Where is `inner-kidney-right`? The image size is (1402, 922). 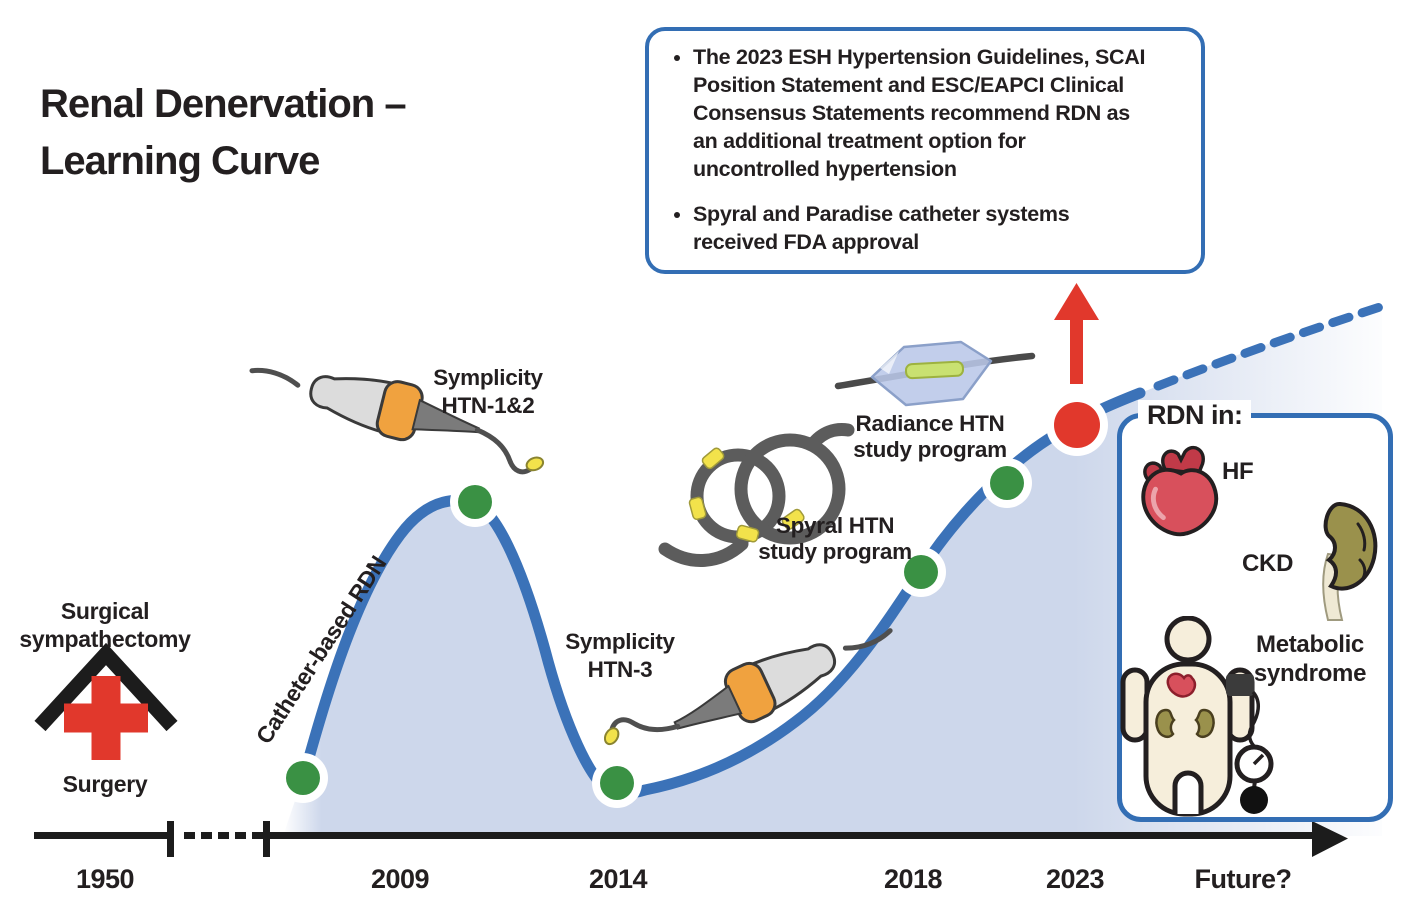
inner-kidney-right is located at coordinates (1204, 723).